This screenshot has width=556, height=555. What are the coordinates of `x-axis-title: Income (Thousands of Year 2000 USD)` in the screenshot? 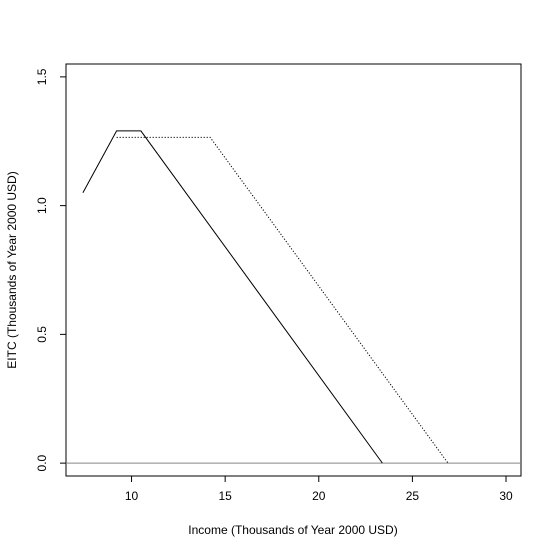 It's located at (292, 530).